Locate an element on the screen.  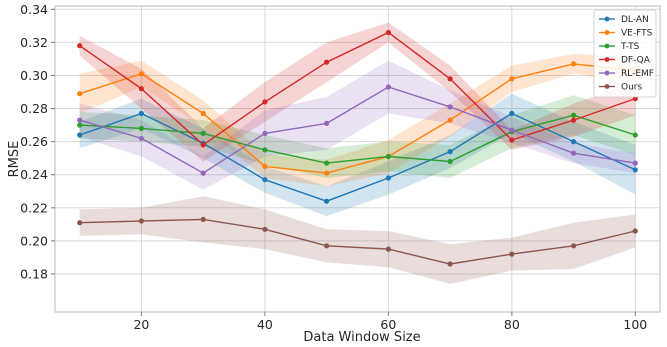
y-tick-label: 0.22 is located at coordinates (34, 207).